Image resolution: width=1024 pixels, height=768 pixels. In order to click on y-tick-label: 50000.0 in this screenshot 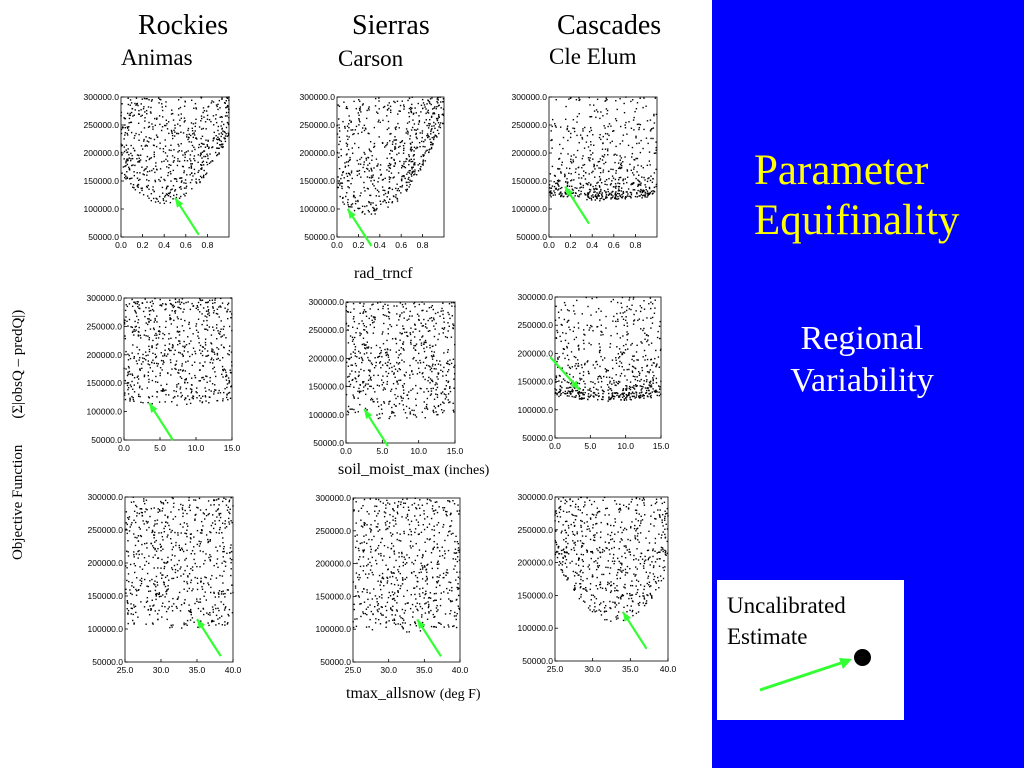, I will do `click(328, 443)`.